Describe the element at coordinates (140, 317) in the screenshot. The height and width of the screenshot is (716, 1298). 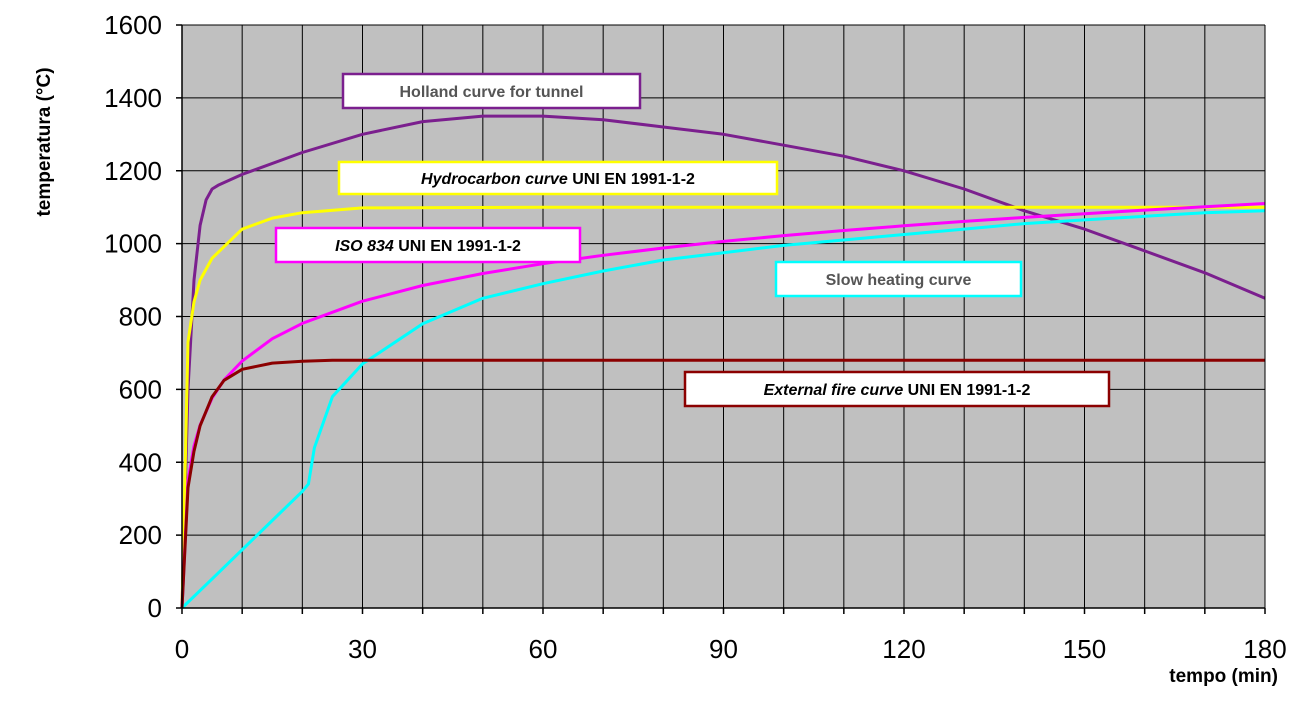
I see `y-tick-label: 800` at that location.